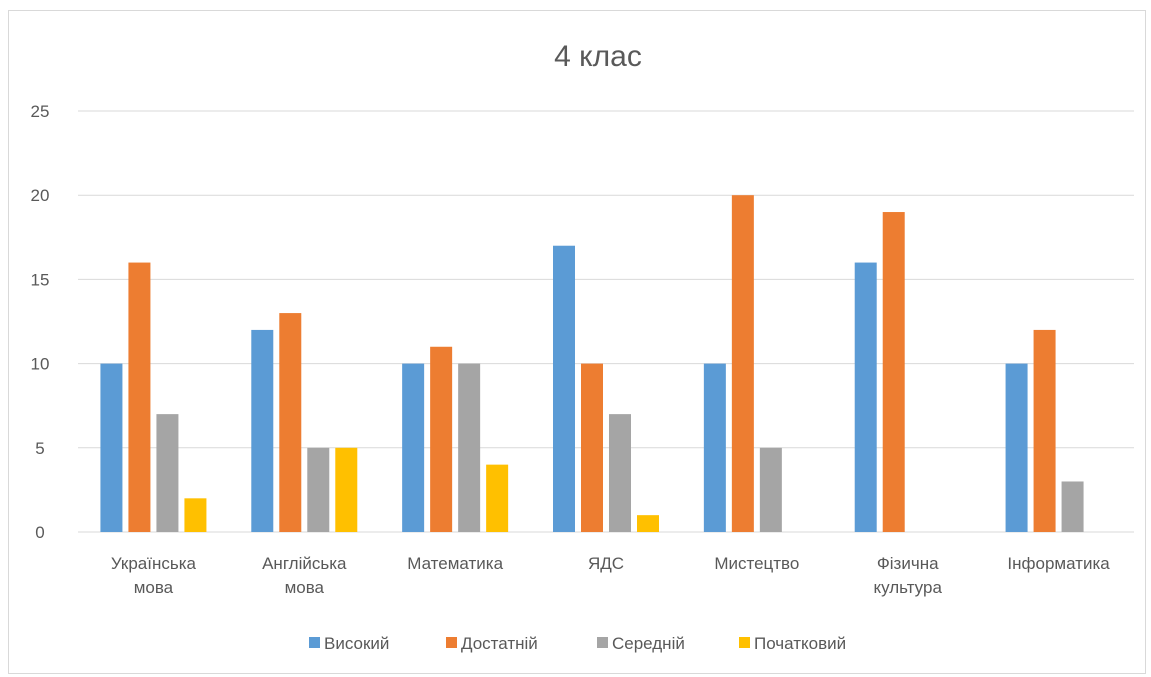  What do you see at coordinates (800, 643) in the screenshot?
I see `legend-label: Початковий` at bounding box center [800, 643].